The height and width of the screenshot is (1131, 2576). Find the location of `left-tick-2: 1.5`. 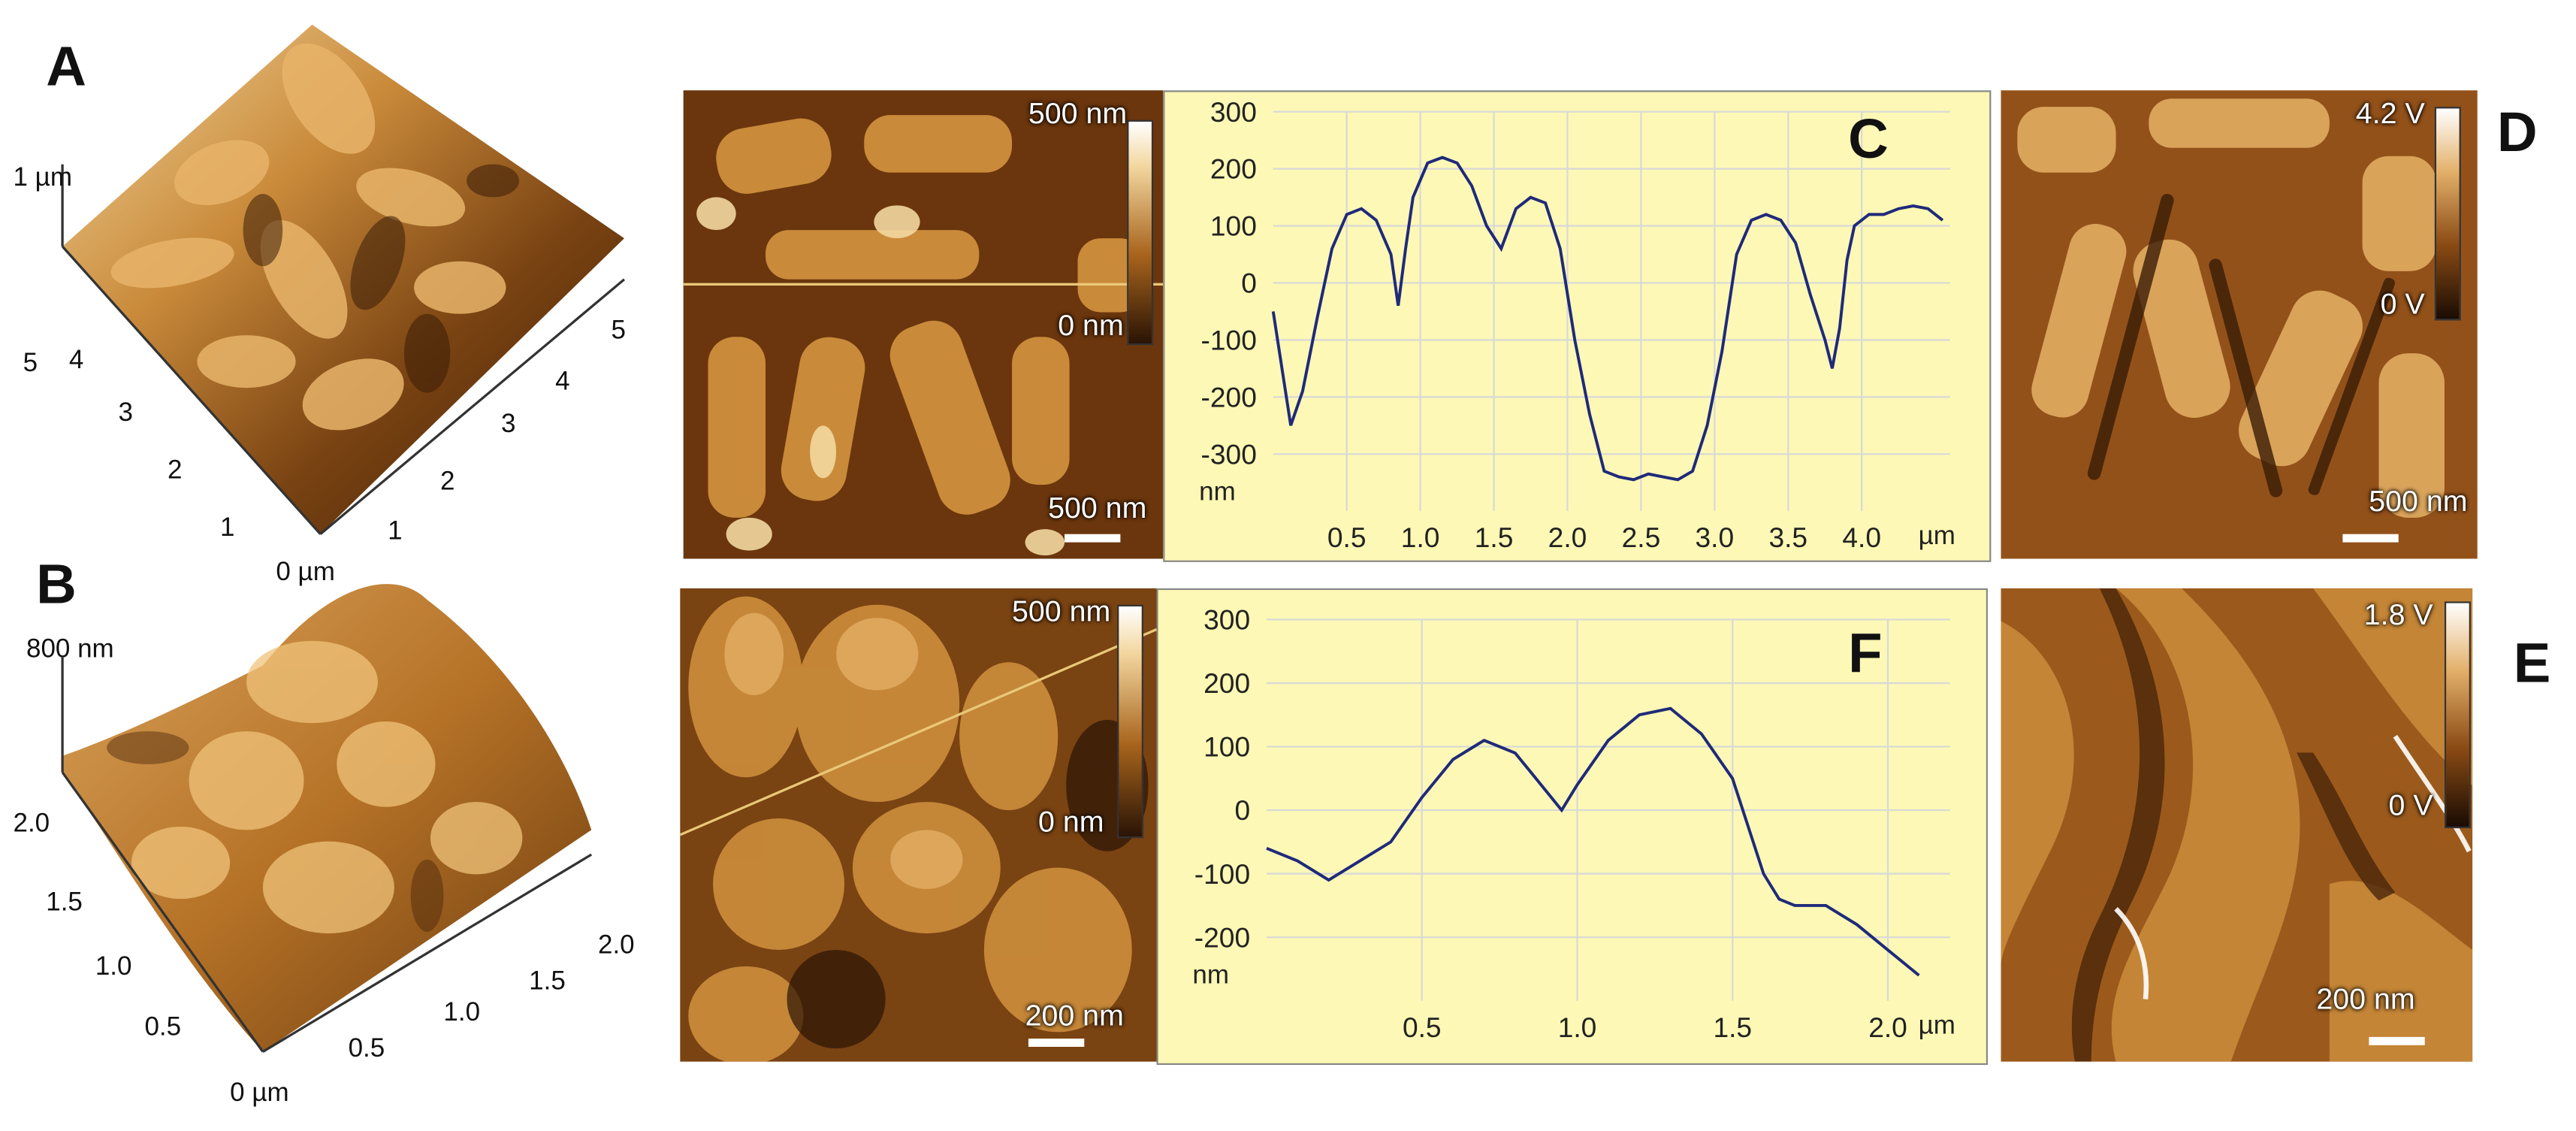

left-tick-2: 1.5 is located at coordinates (64, 904).